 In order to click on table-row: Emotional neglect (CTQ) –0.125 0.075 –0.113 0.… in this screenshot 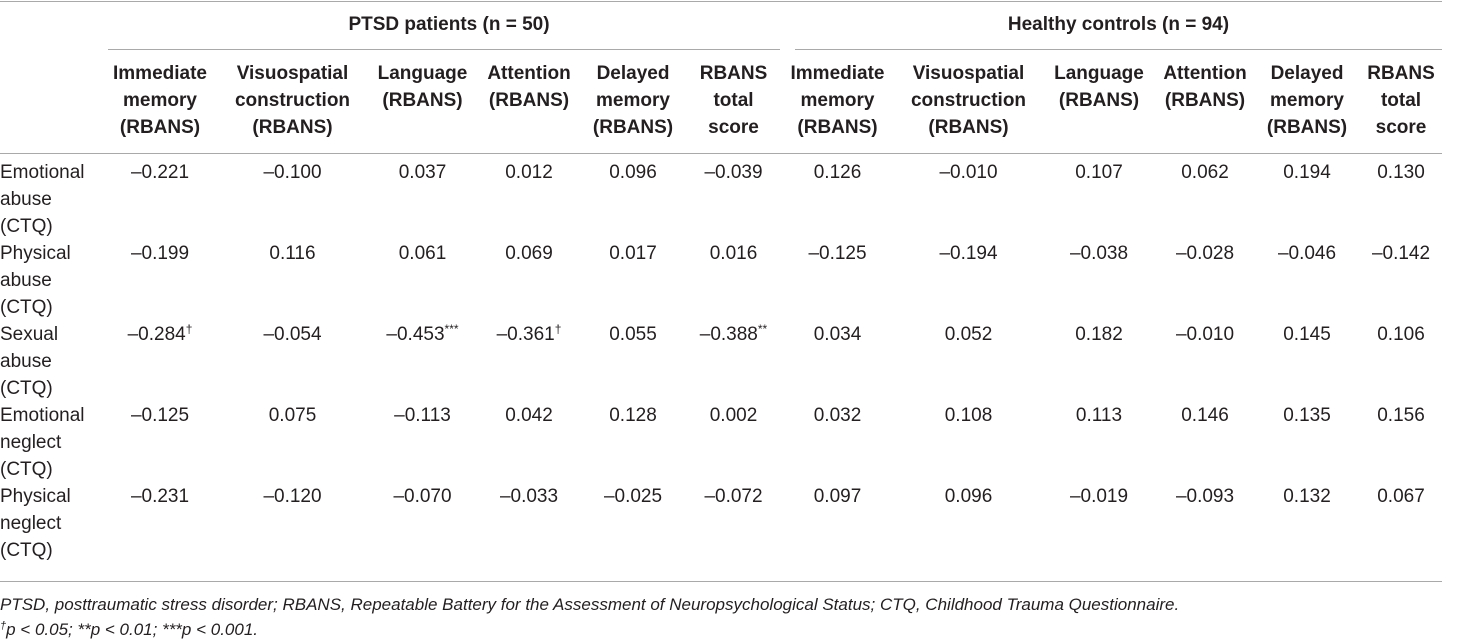, I will do `click(721, 442)`.